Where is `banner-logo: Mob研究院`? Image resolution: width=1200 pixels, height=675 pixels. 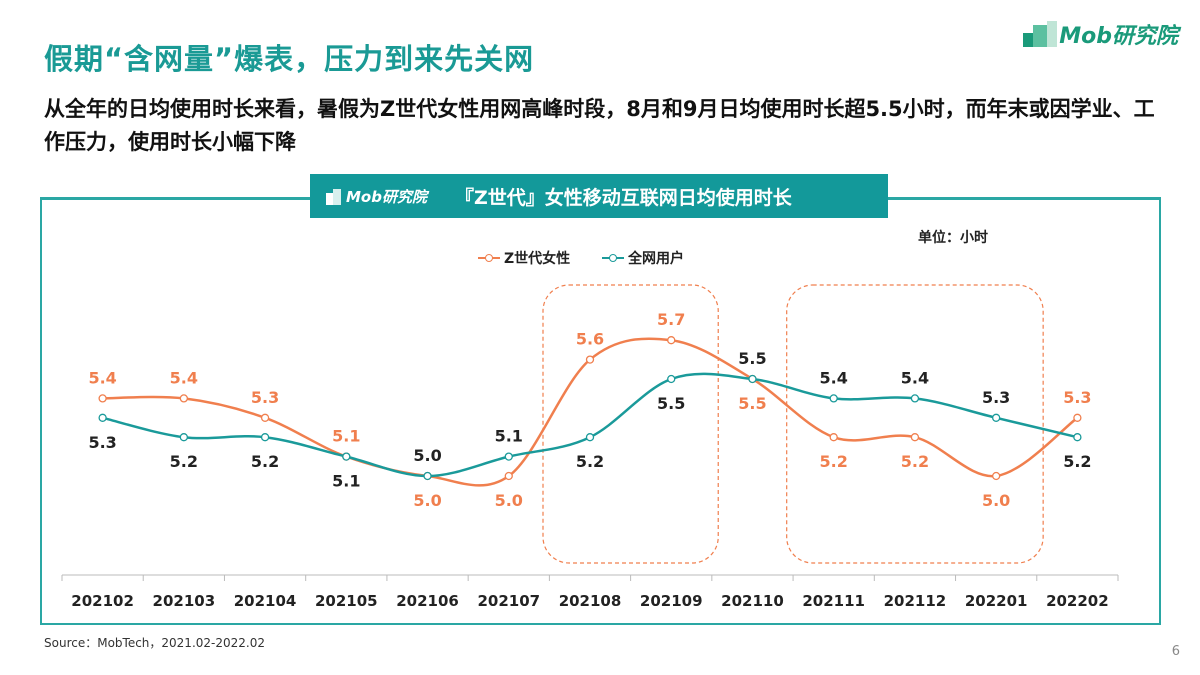 banner-logo: Mob研究院 is located at coordinates (375, 196).